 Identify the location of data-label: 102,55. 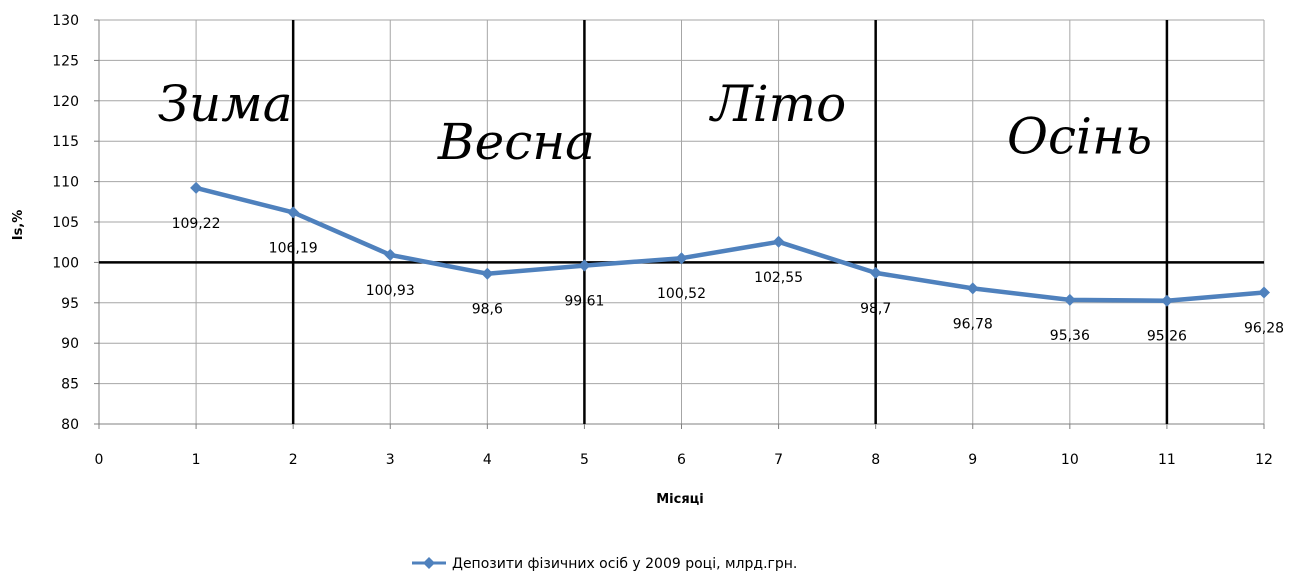
(778, 278).